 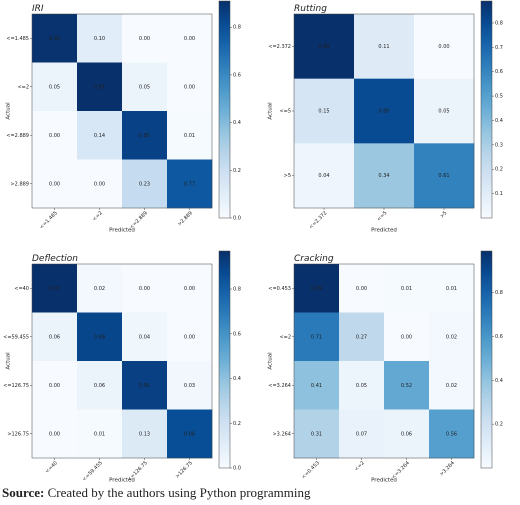 What do you see at coordinates (185, 218) in the screenshot?
I see `x-tick-label: >2.889` at bounding box center [185, 218].